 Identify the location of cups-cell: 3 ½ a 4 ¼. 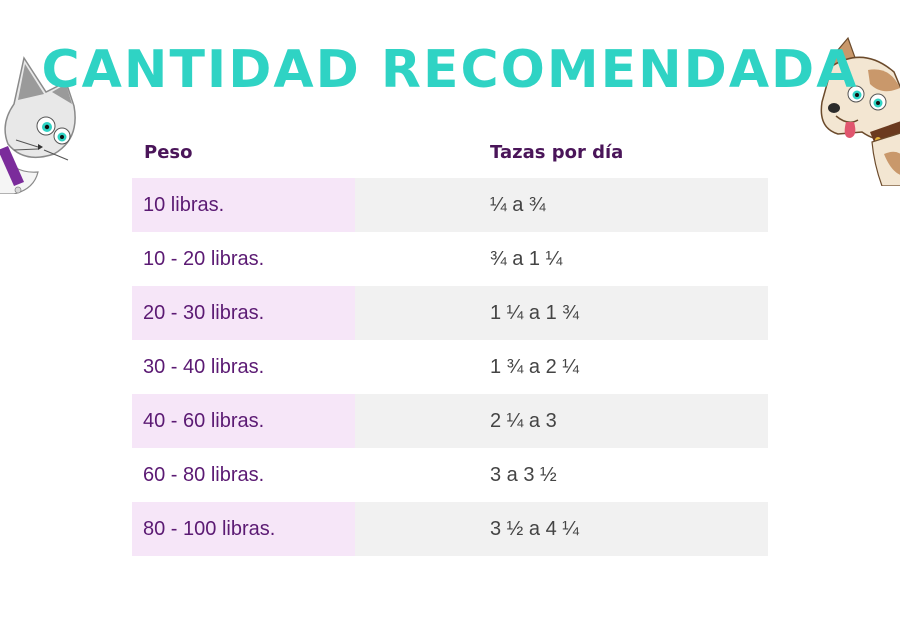
(629, 529).